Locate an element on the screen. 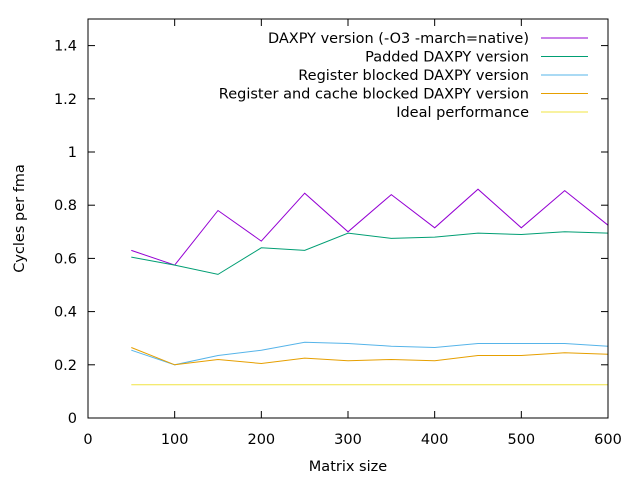  legend-label: Register and cache blocked DAXPY version is located at coordinates (374, 95).